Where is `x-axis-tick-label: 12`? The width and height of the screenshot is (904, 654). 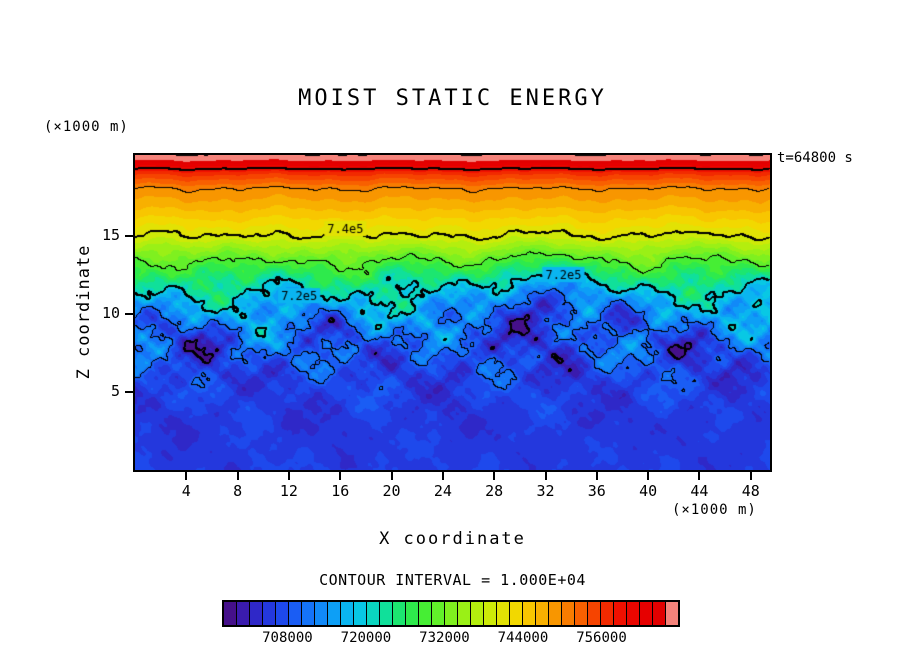 x-axis-tick-label: 12 is located at coordinates (288, 491).